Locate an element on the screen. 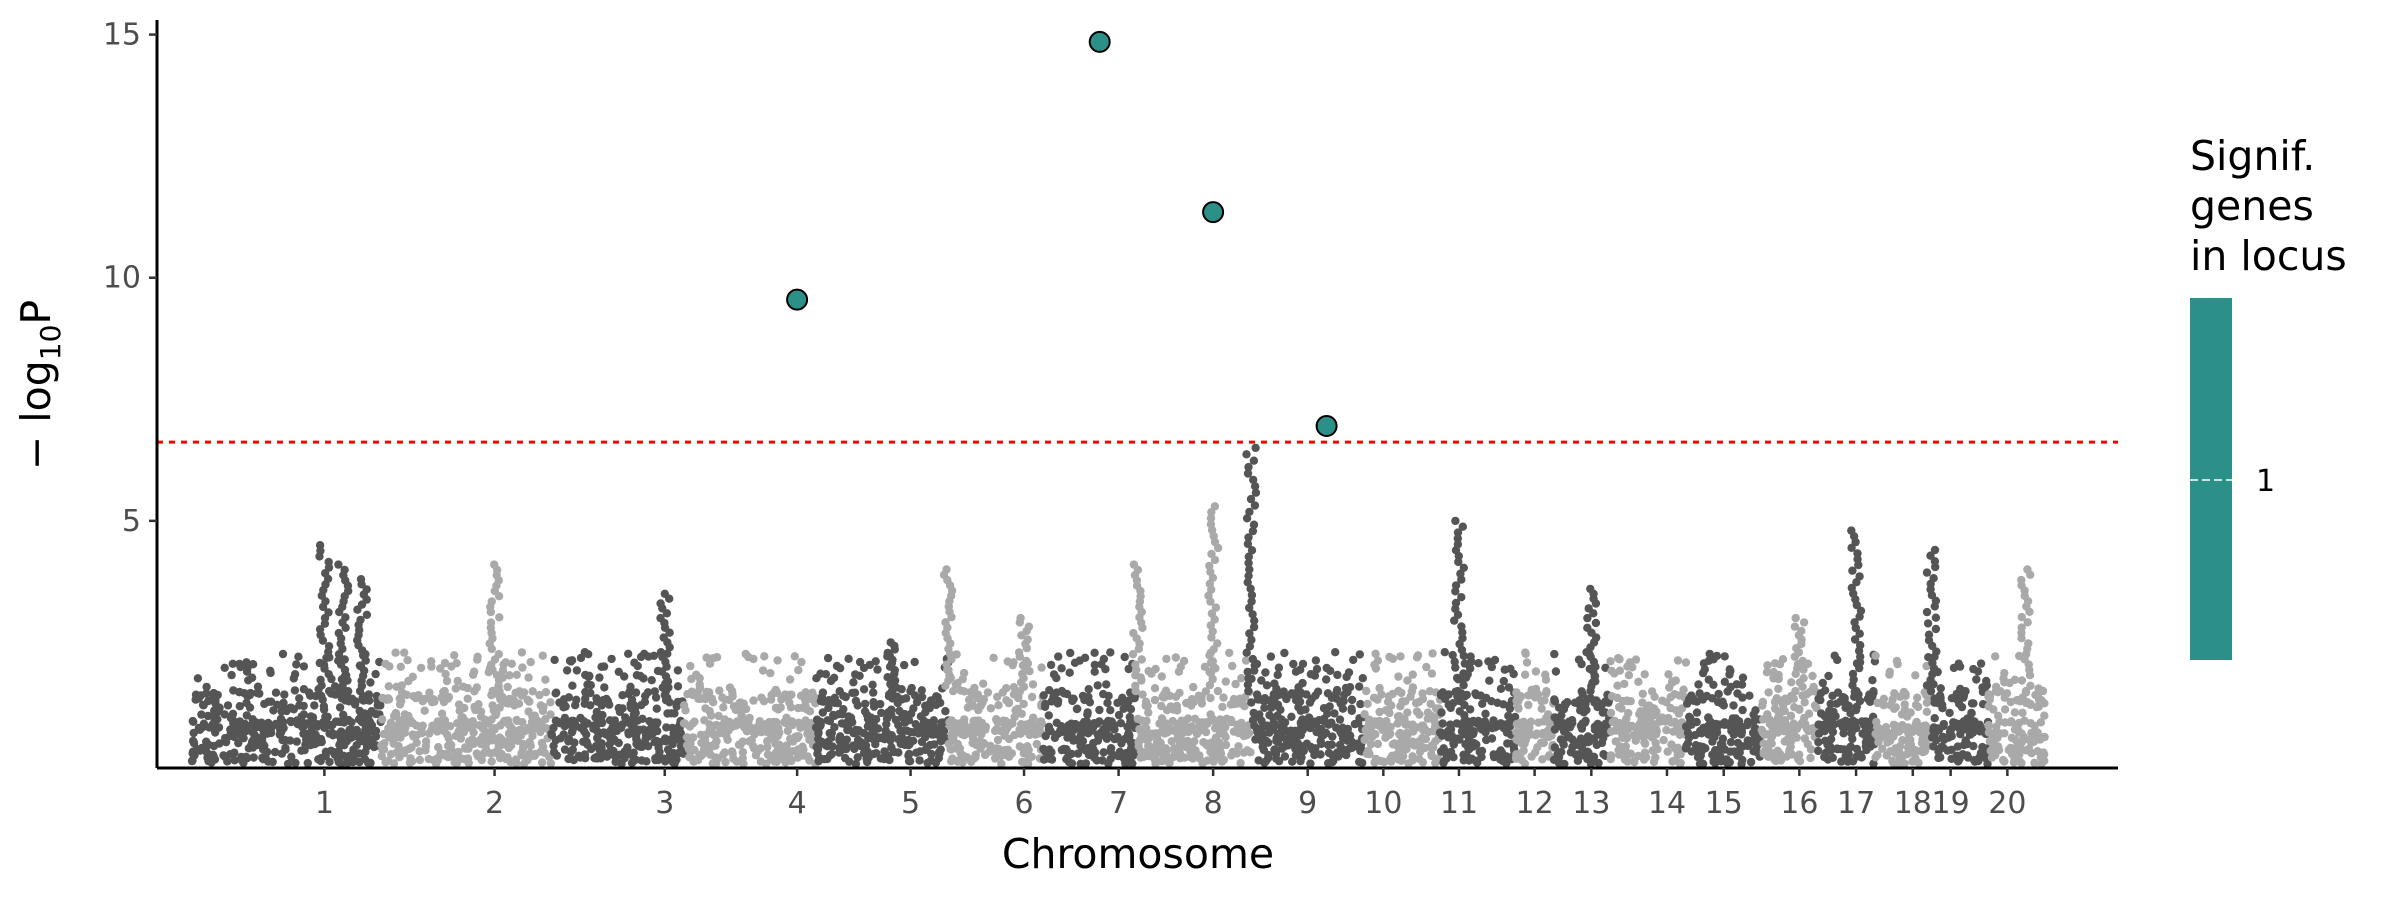  legend-label: 1 is located at coordinates (2265, 481).